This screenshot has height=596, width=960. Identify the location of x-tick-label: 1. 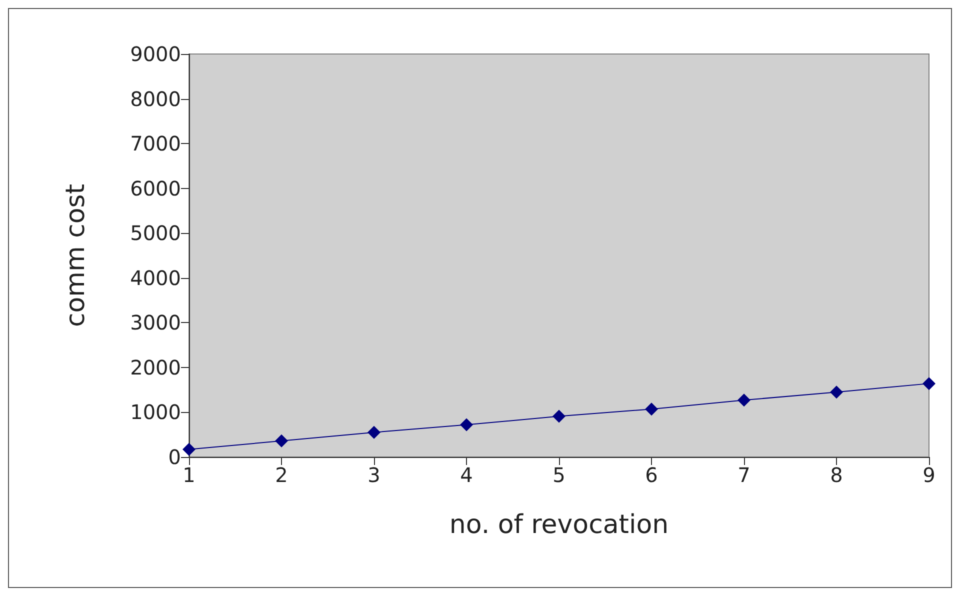
(189, 475).